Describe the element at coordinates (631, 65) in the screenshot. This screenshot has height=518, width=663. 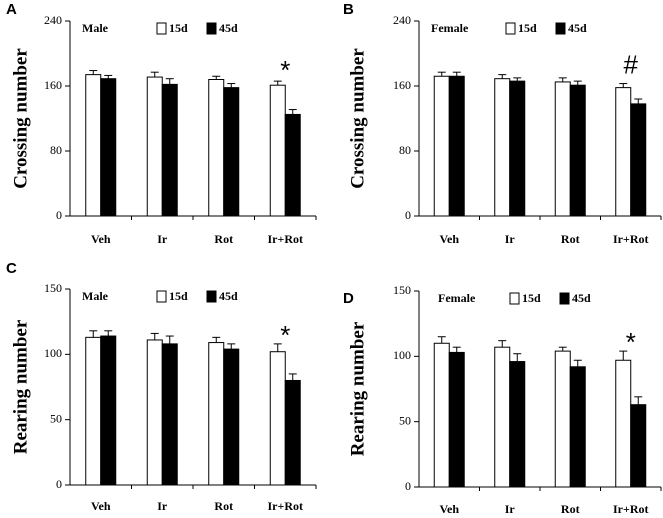
I see `significance-marker: #` at that location.